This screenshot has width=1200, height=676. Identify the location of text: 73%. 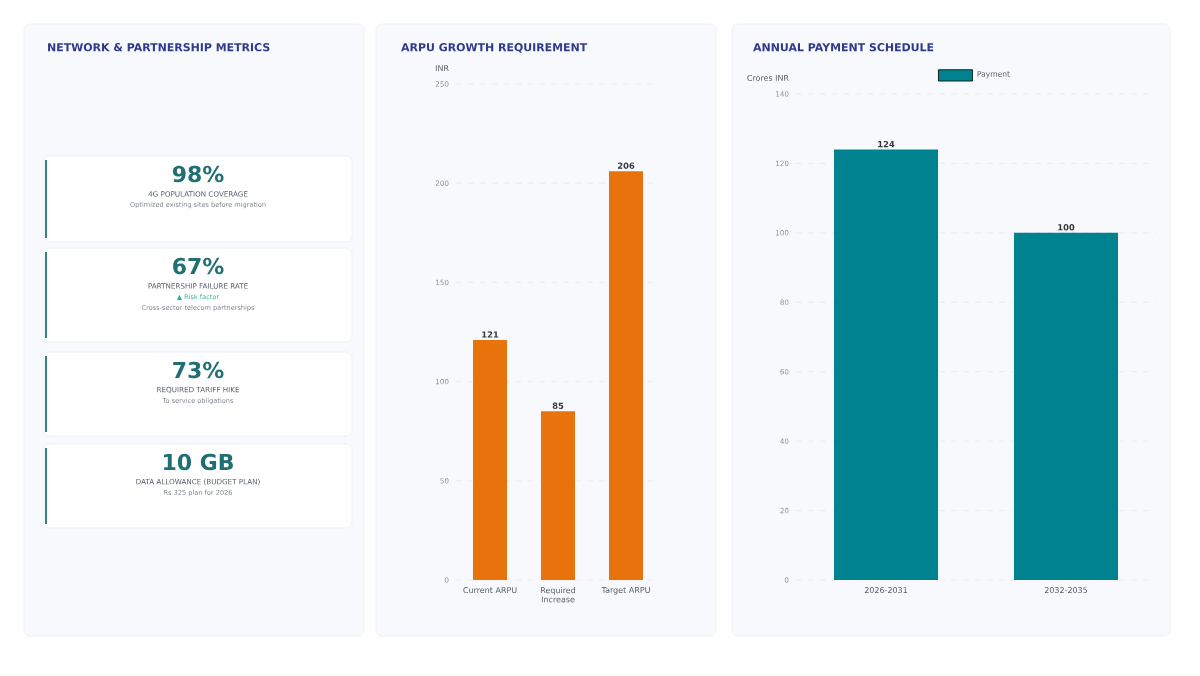
(198, 370).